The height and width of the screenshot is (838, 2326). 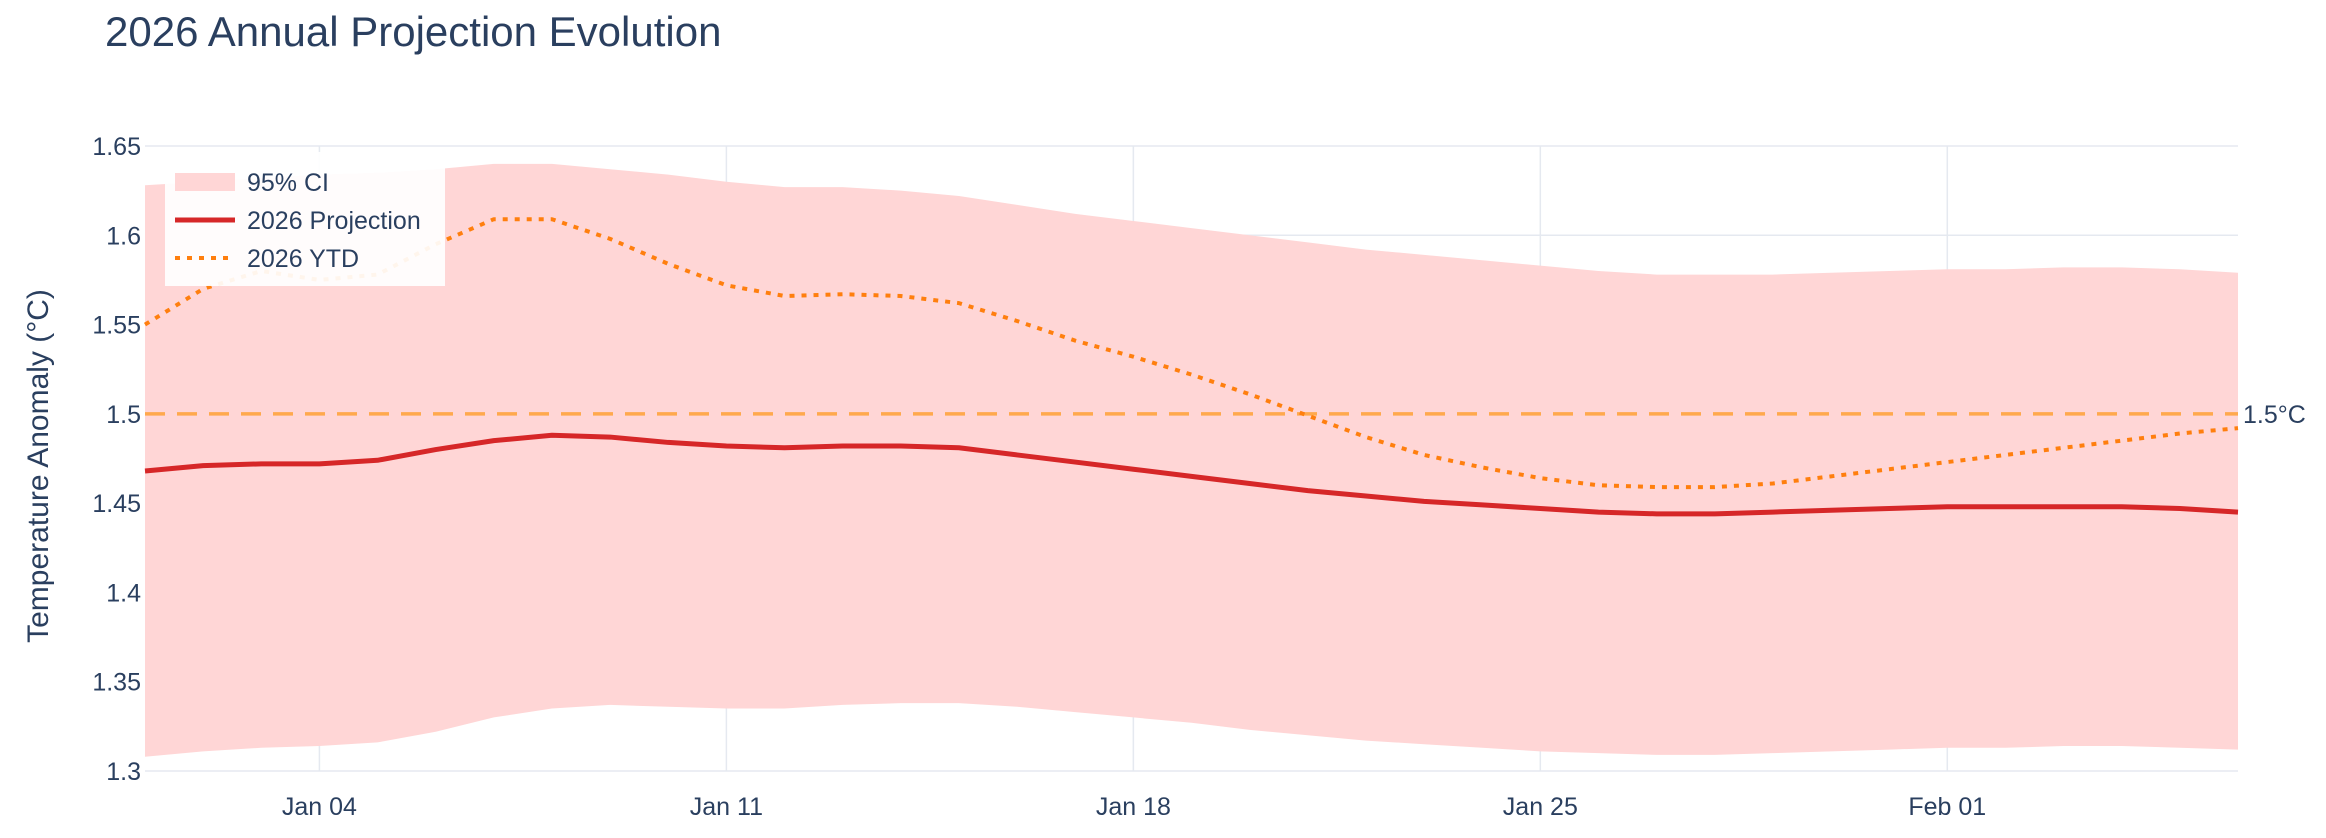 What do you see at coordinates (38, 466) in the screenshot?
I see `y-axis-title: Temperature Anomaly (°C)` at bounding box center [38, 466].